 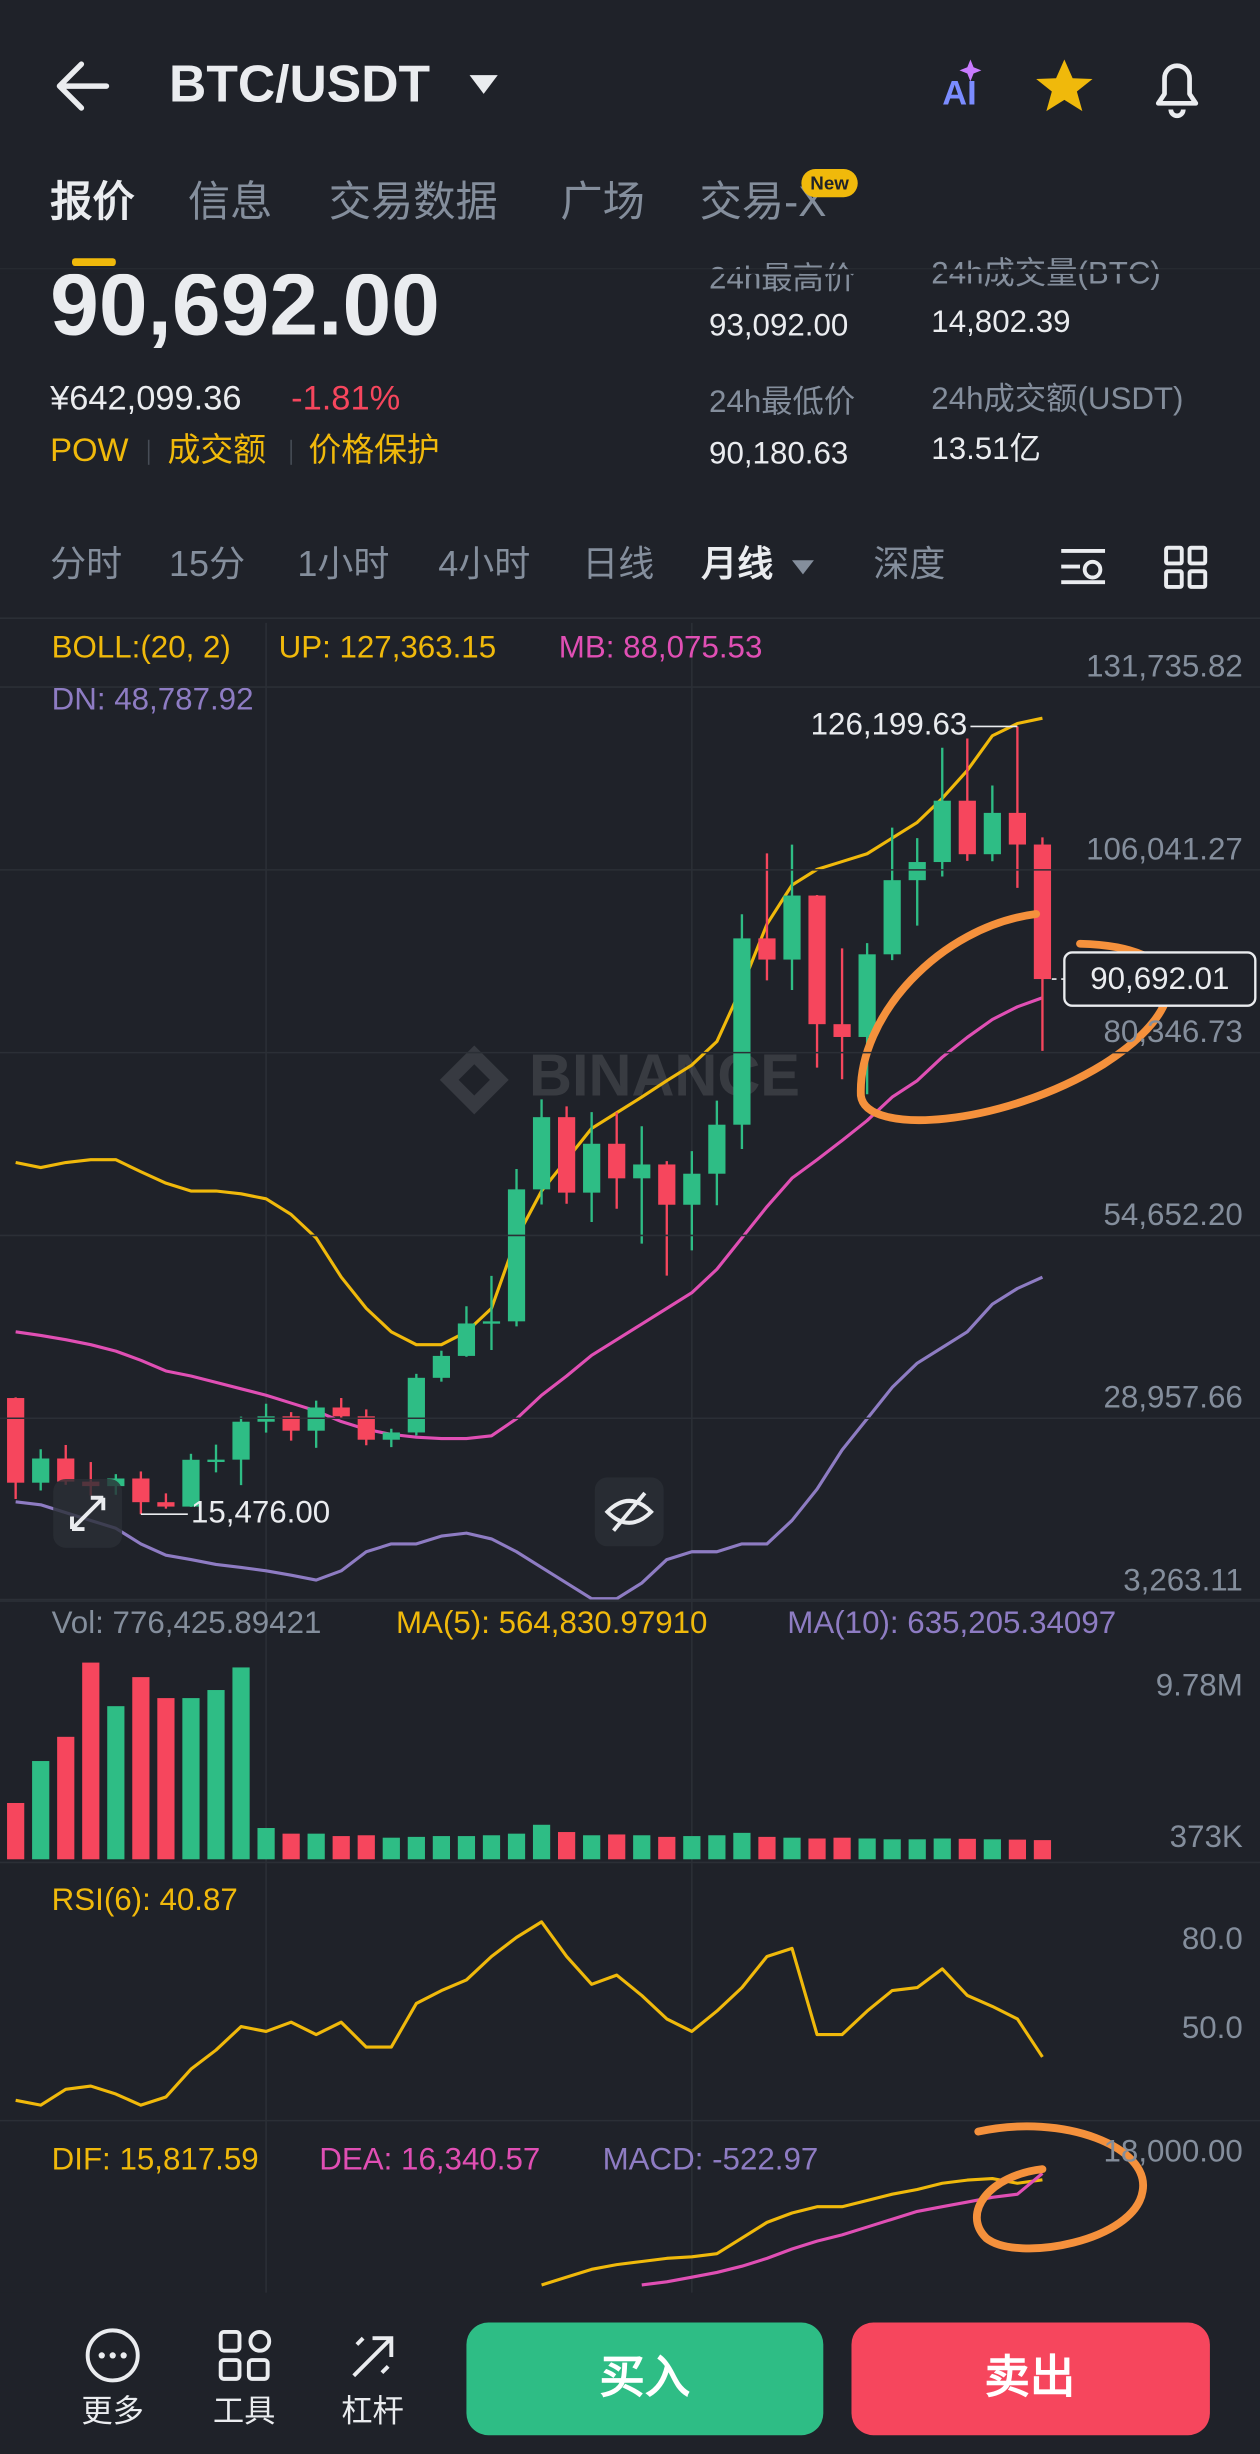 What do you see at coordinates (299, 83) in the screenshot?
I see `pair-title: BTC/USDT` at bounding box center [299, 83].